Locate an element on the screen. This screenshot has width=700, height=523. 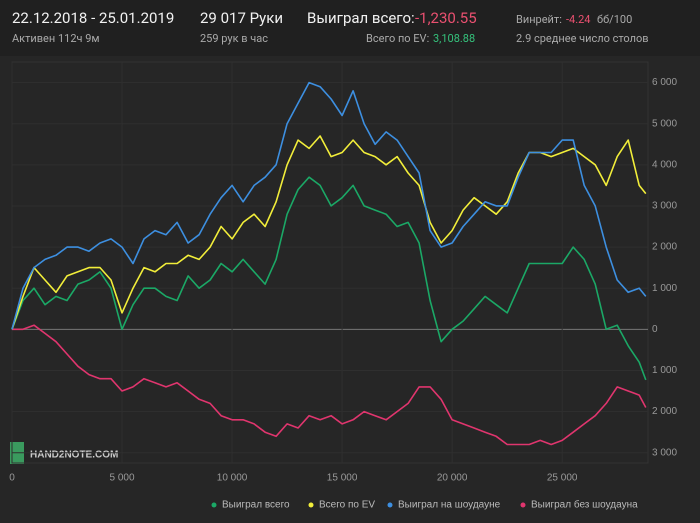
x-tick-label: 15 000 is located at coordinates (342, 478).